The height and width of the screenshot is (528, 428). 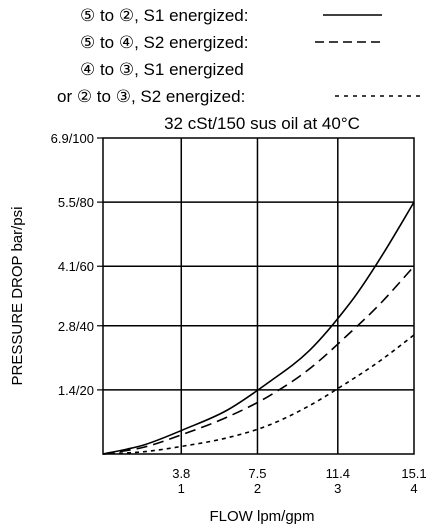 What do you see at coordinates (164, 15) in the screenshot?
I see `legend-entry-text: ⑤ to ②, S1 energized:` at bounding box center [164, 15].